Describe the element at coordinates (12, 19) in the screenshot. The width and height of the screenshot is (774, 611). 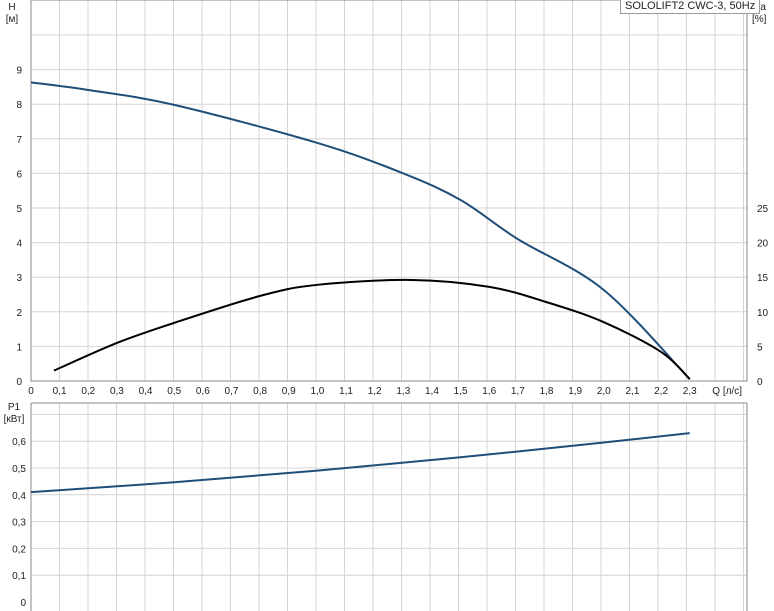
I see `y-axis-unit: [м]` at that location.